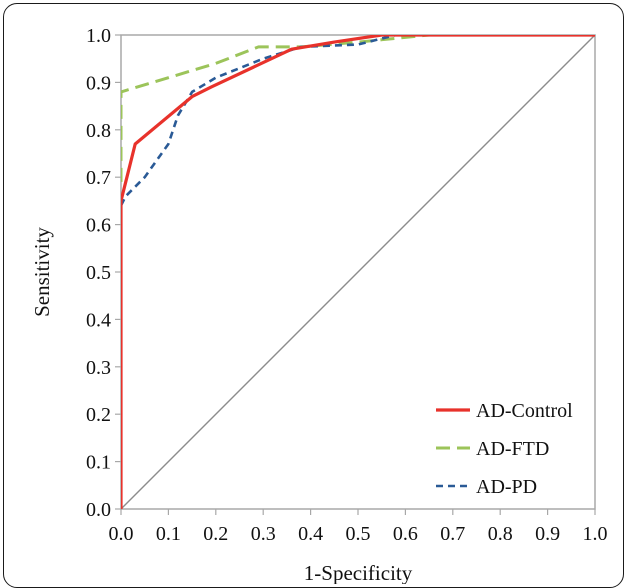  I want to click on x-axis: 0.0 0.1 0.2 0.3 0.4 0.5 0.6 0.7 0.8 0.9 1.0, so click(358, 527).